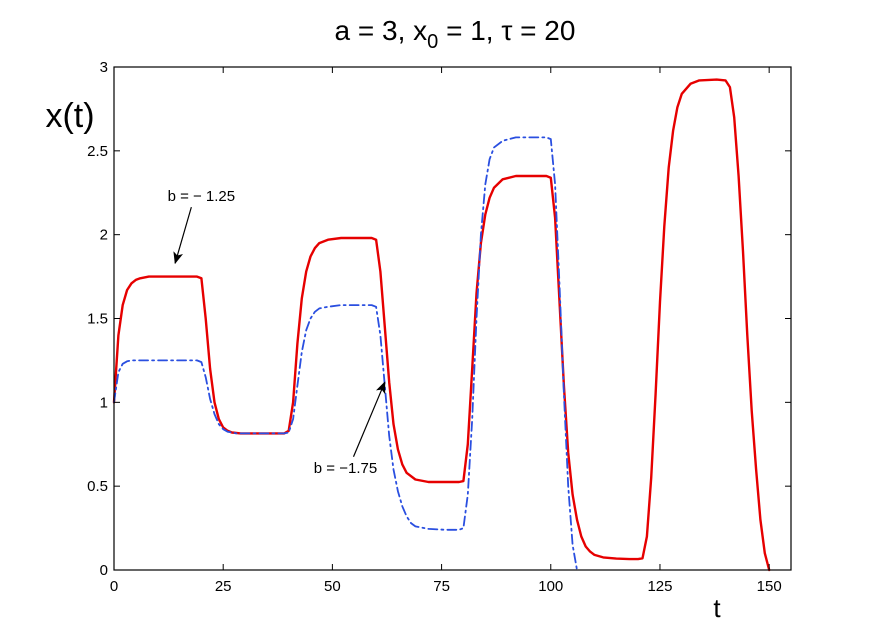 This screenshot has width=872, height=639. I want to click on x-tick-label: 25, so click(223, 586).